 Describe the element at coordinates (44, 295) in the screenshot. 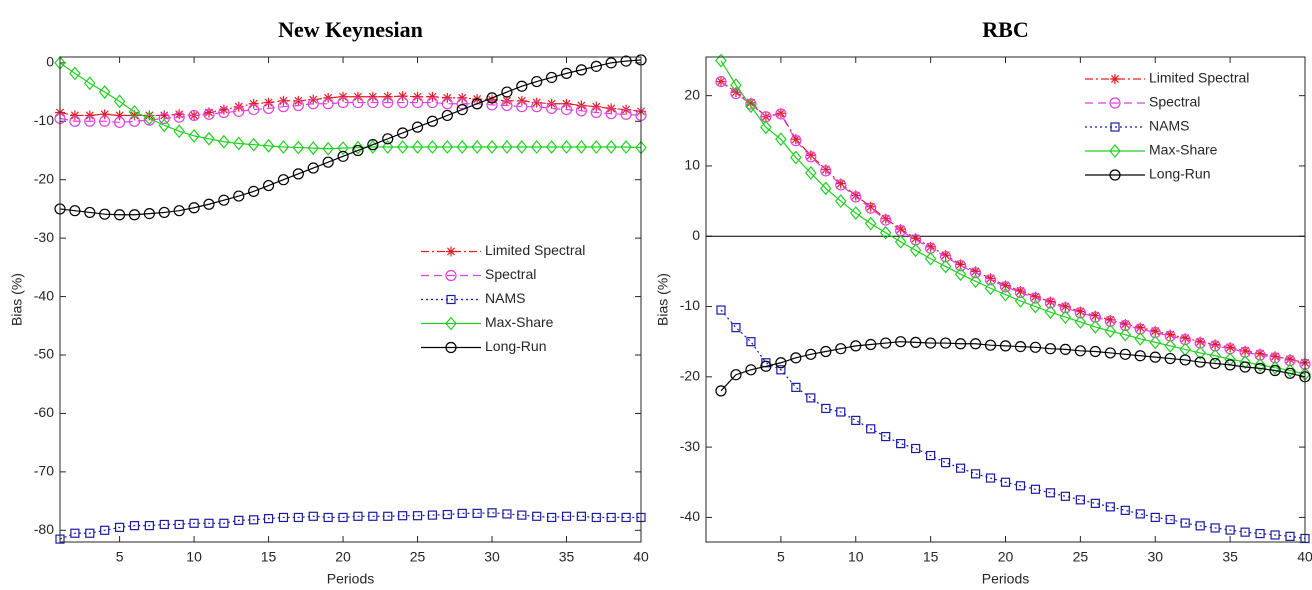

I see `y-tick-label: -40` at that location.